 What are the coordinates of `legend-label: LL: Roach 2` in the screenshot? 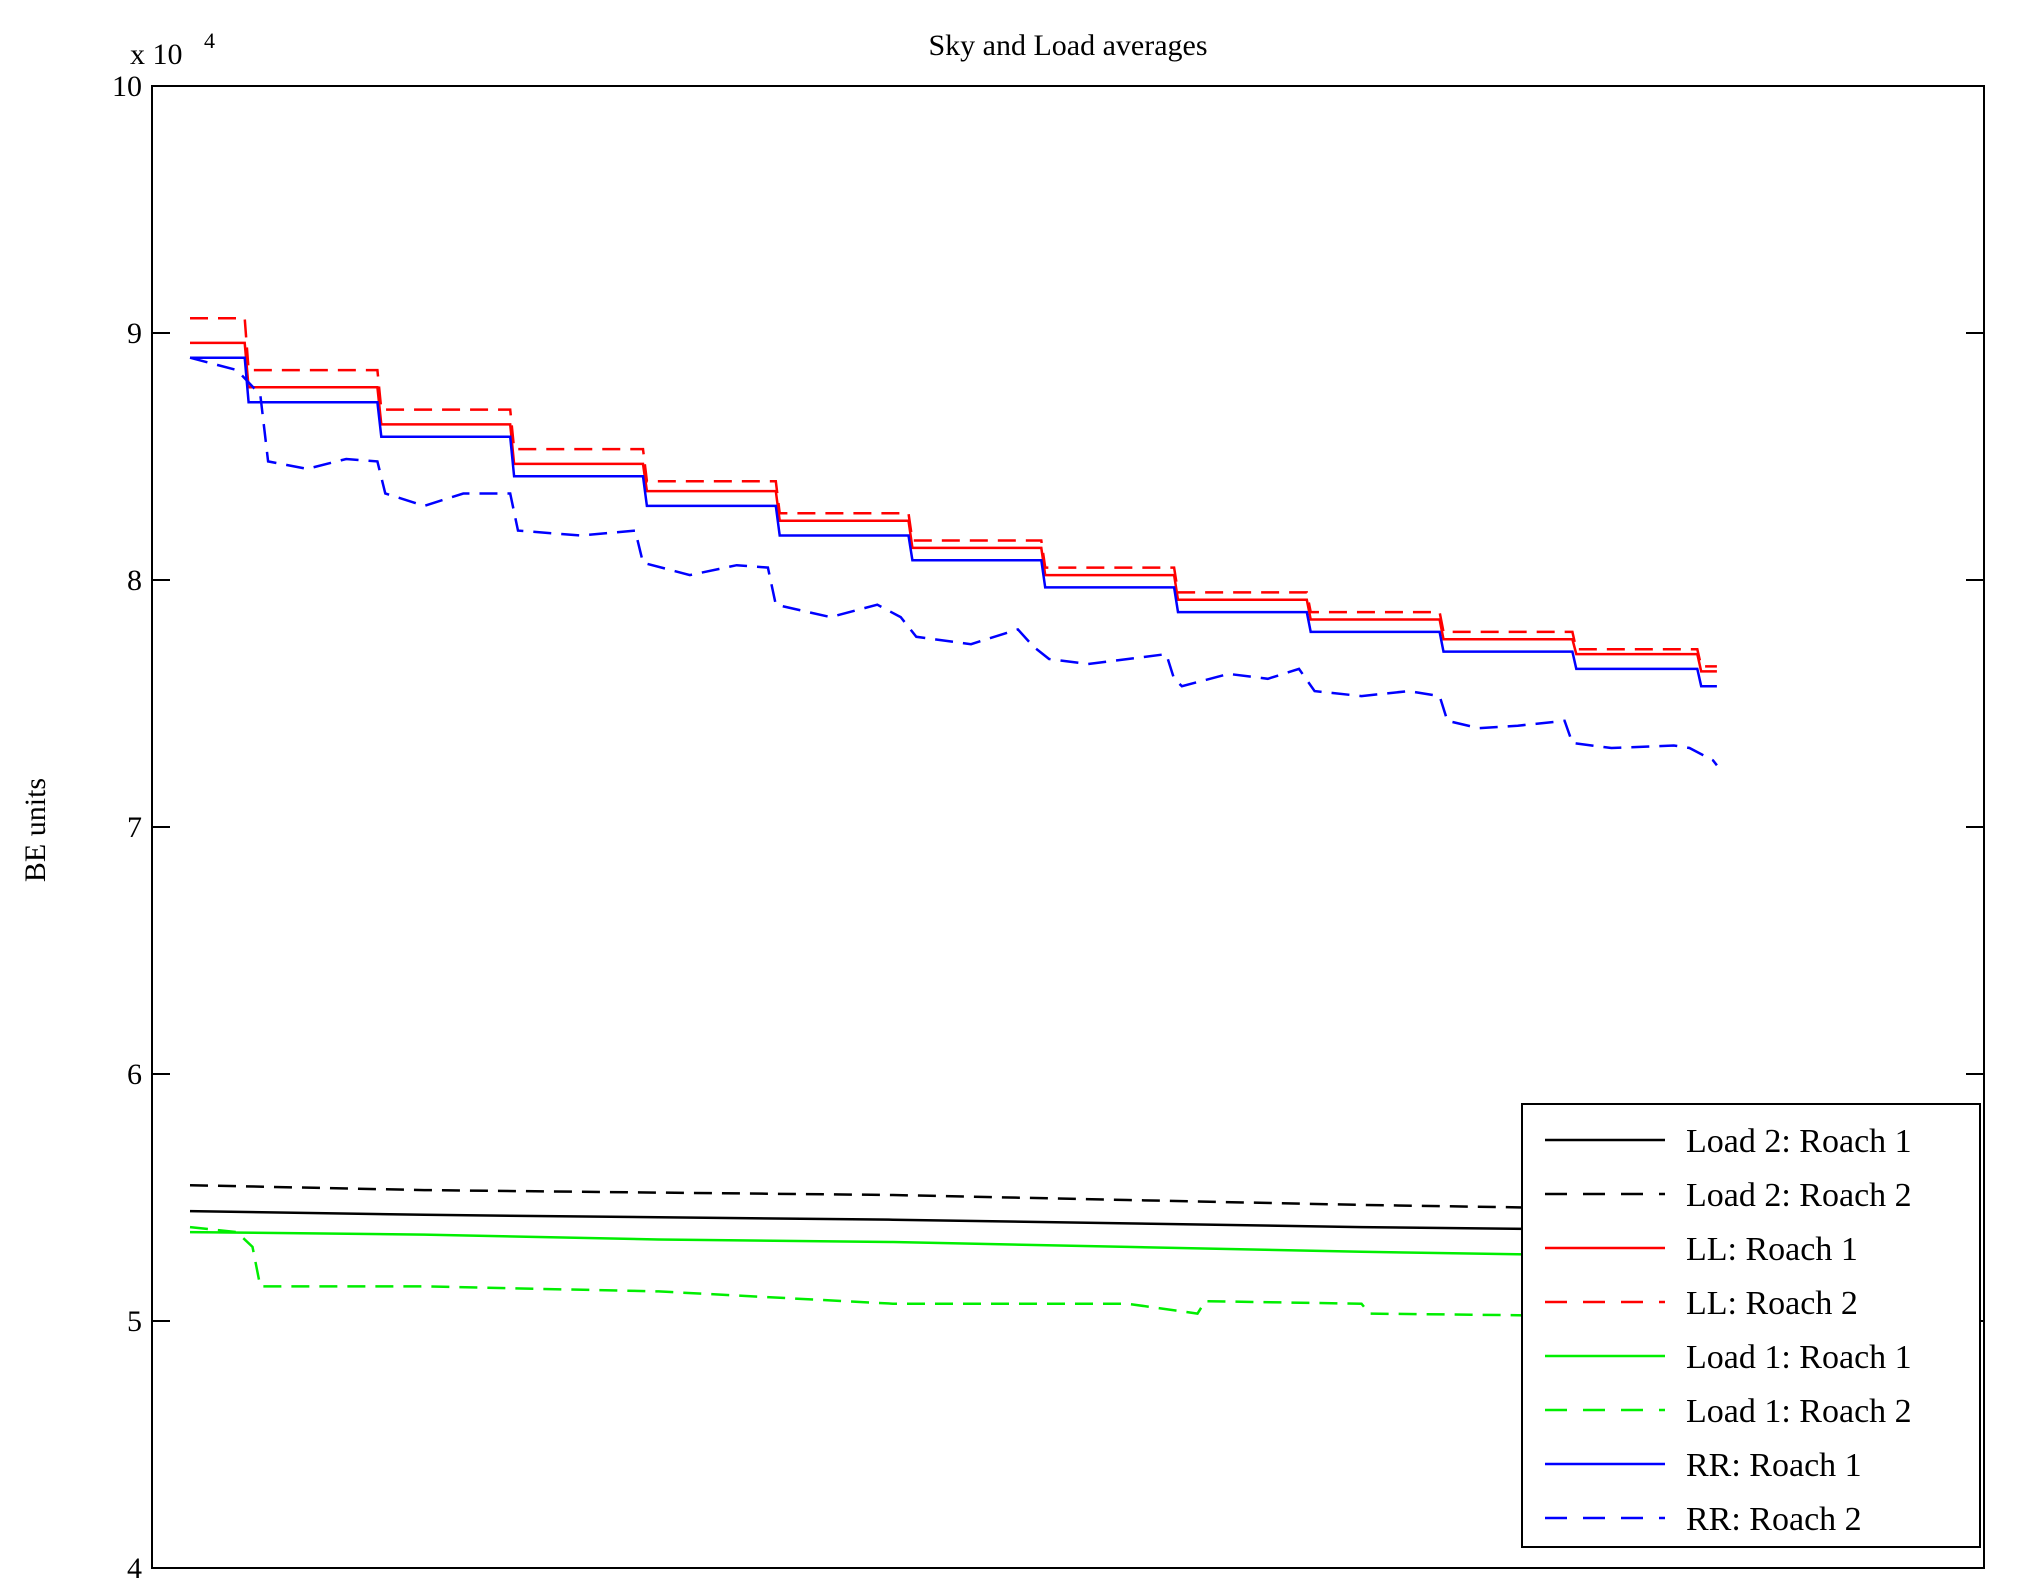 It's located at (1772, 1303).